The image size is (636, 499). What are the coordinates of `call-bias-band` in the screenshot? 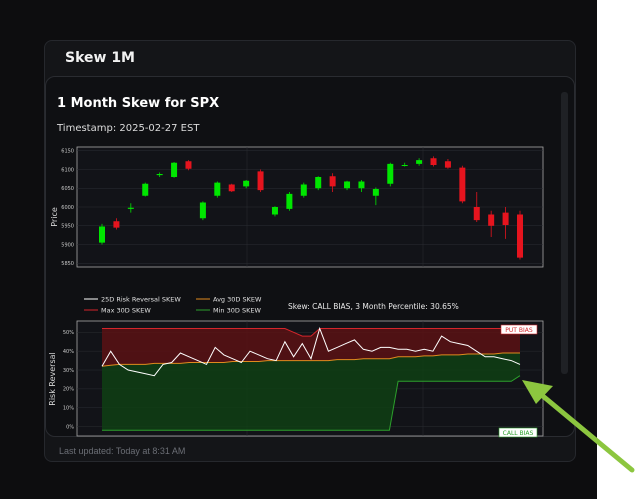 It's located at (311, 392).